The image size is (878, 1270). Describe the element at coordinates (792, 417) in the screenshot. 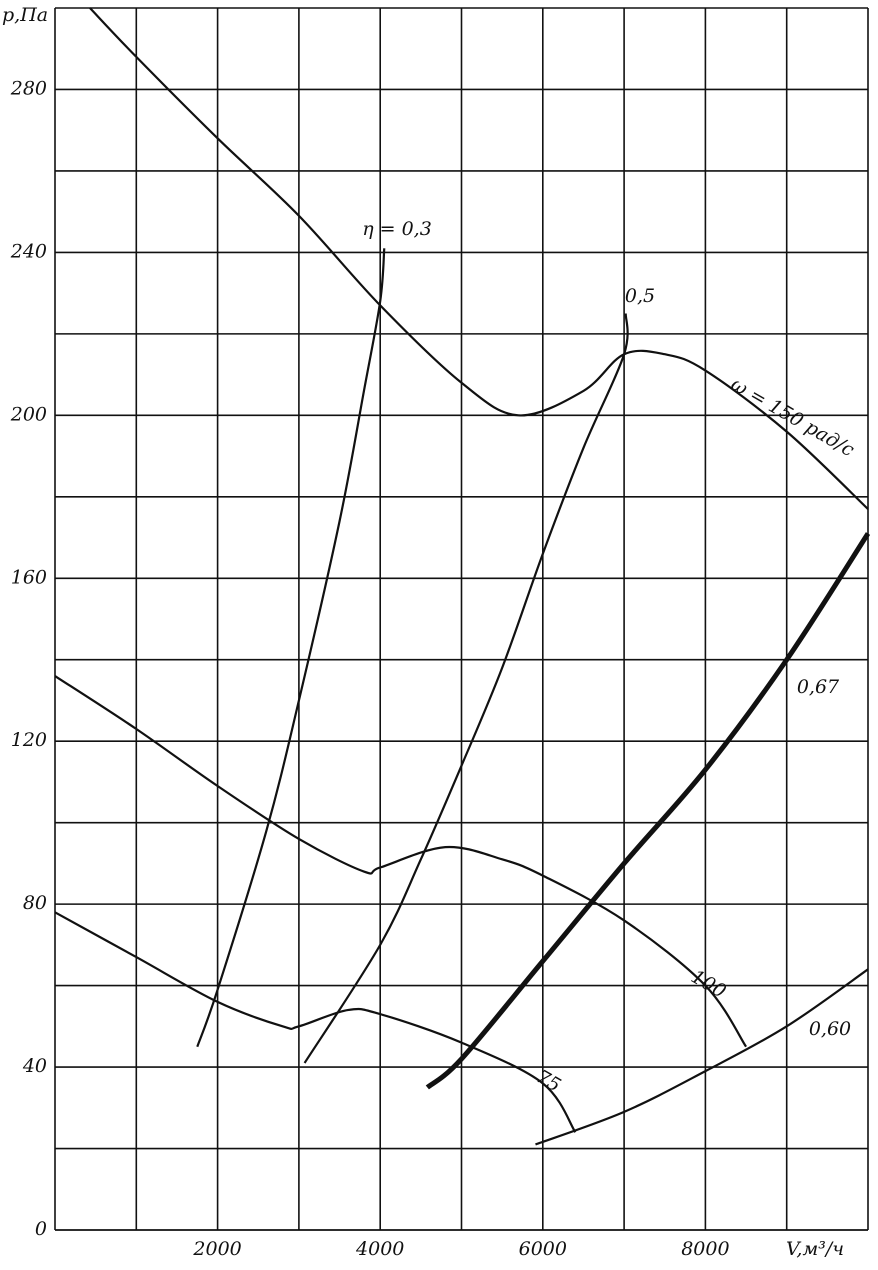

I see `curve-label: ω = 150 рад/с` at that location.